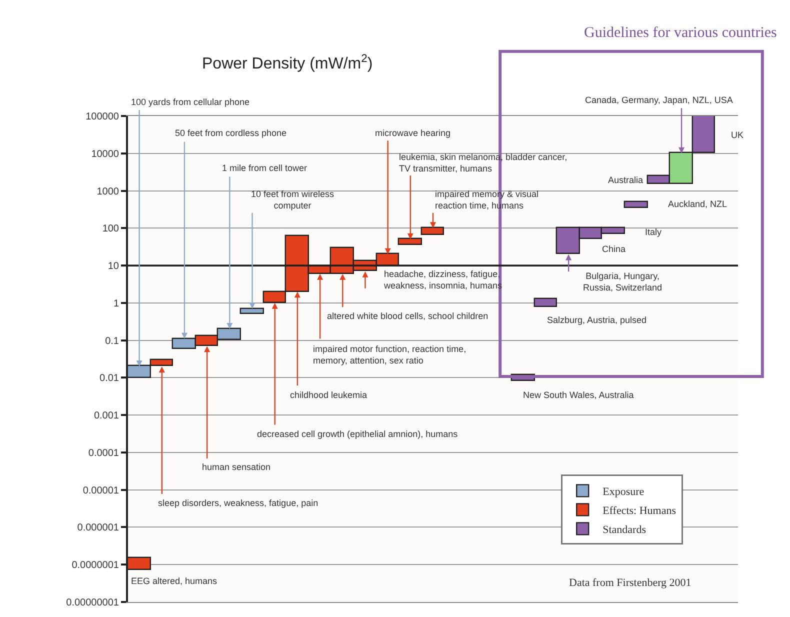 The image size is (790, 617). I want to click on y-tick-label: 10000, so click(105, 154).